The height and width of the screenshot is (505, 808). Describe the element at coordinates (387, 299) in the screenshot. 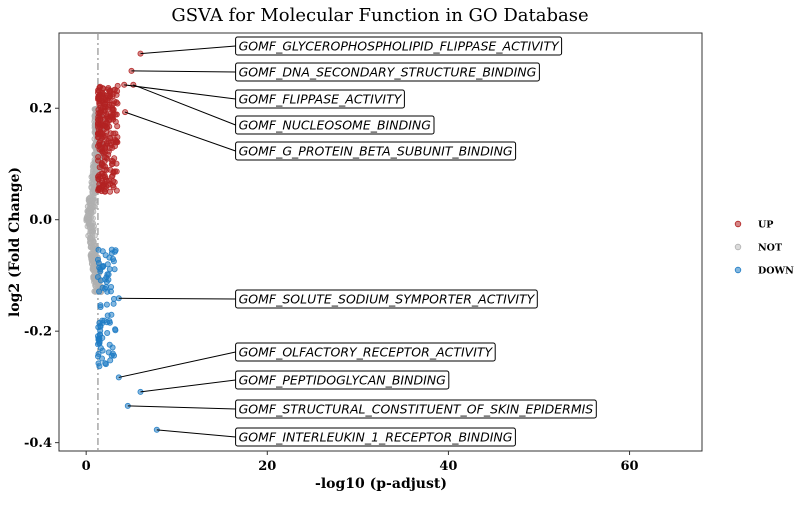

I see `annotation-label: GOMF_SOLUTE_SODIUM_SYMPORTER_ACTIVITY` at that location.